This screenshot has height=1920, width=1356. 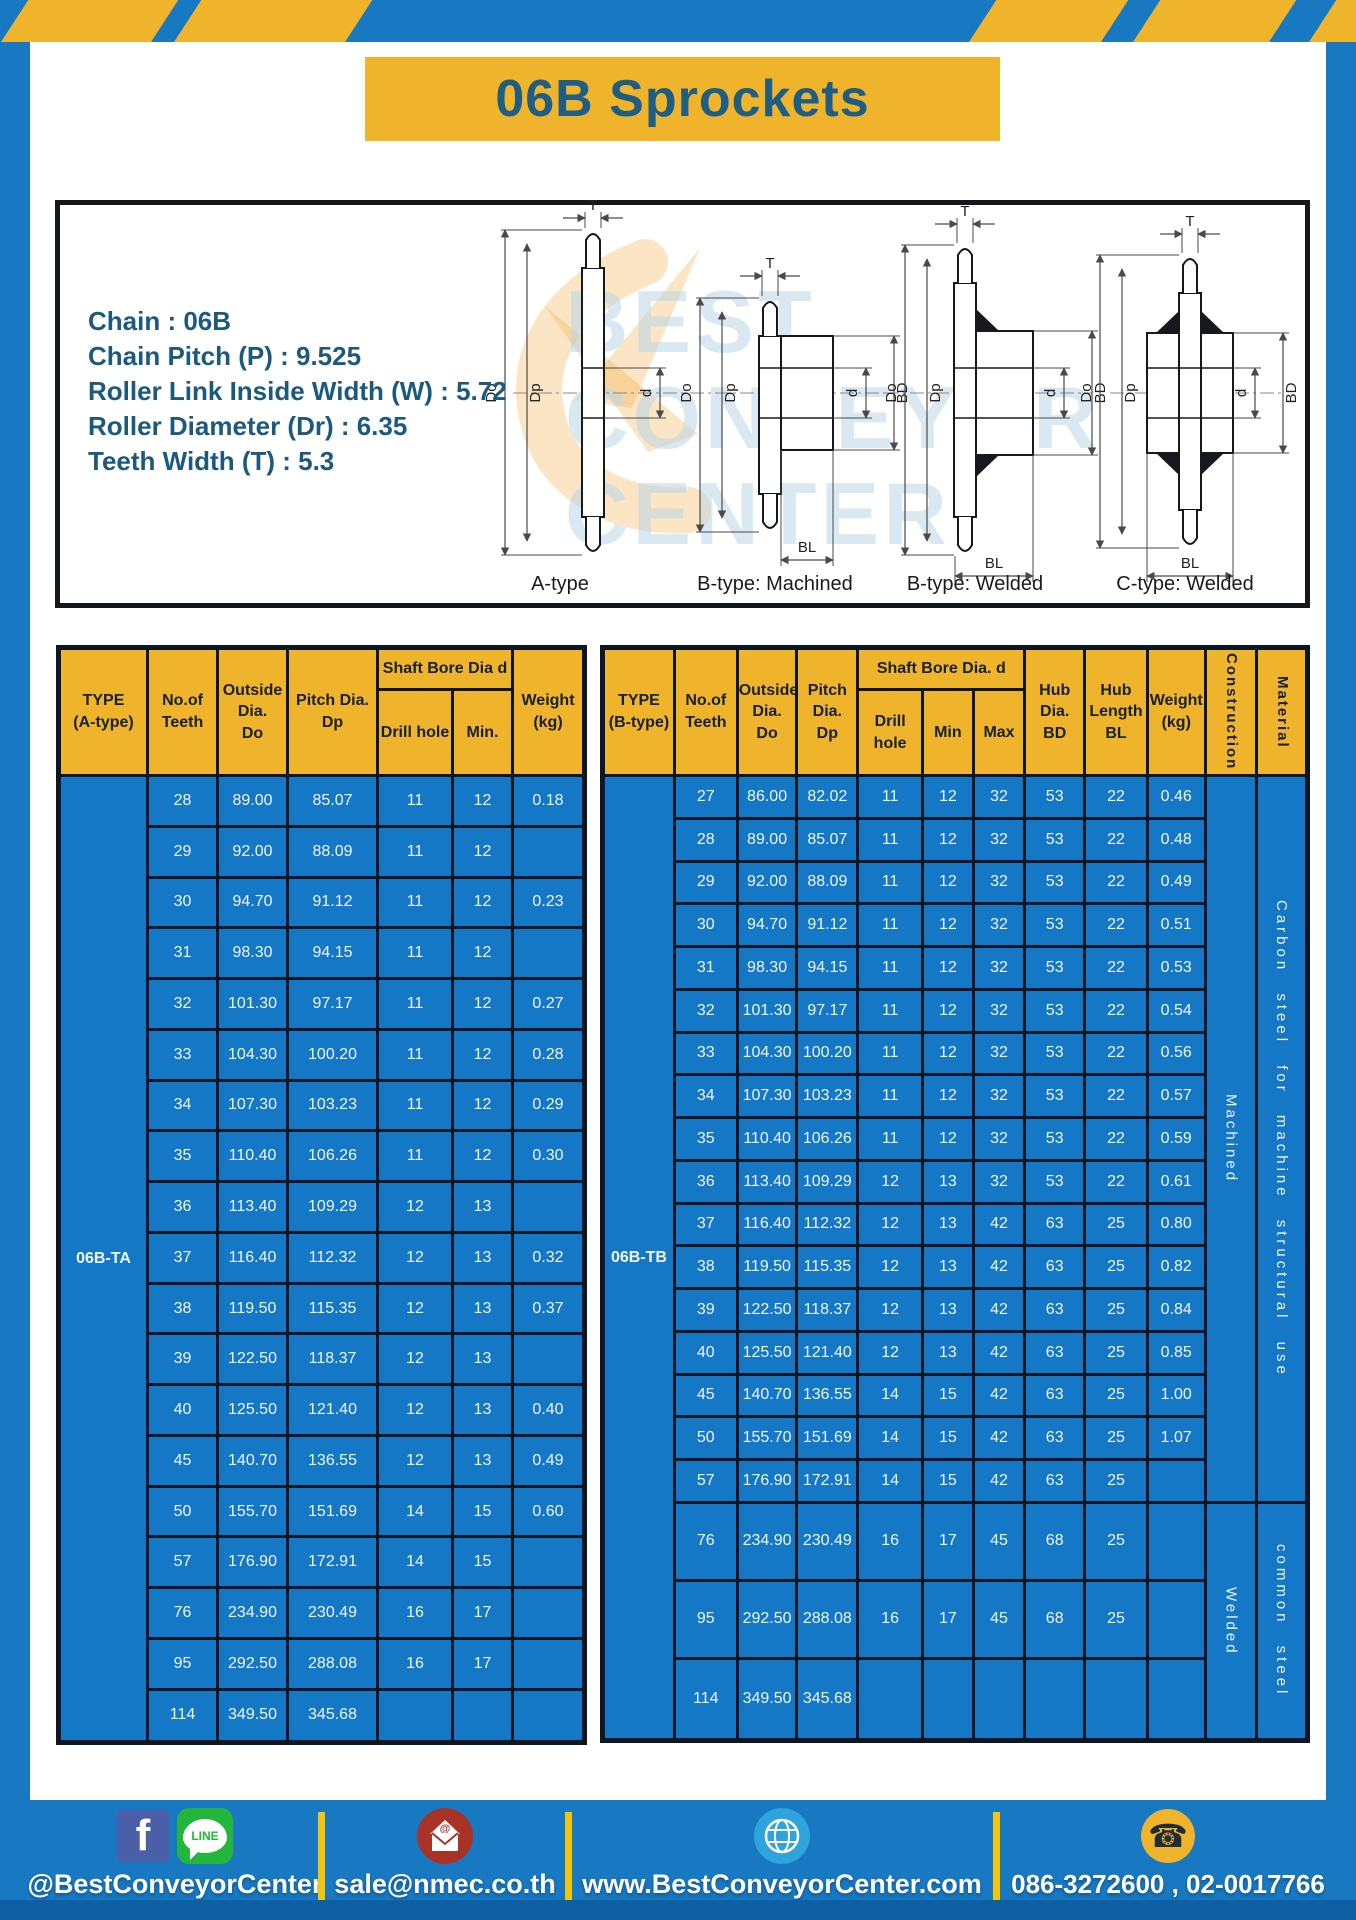 I want to click on cell: 68, so click(x=1055, y=1619).